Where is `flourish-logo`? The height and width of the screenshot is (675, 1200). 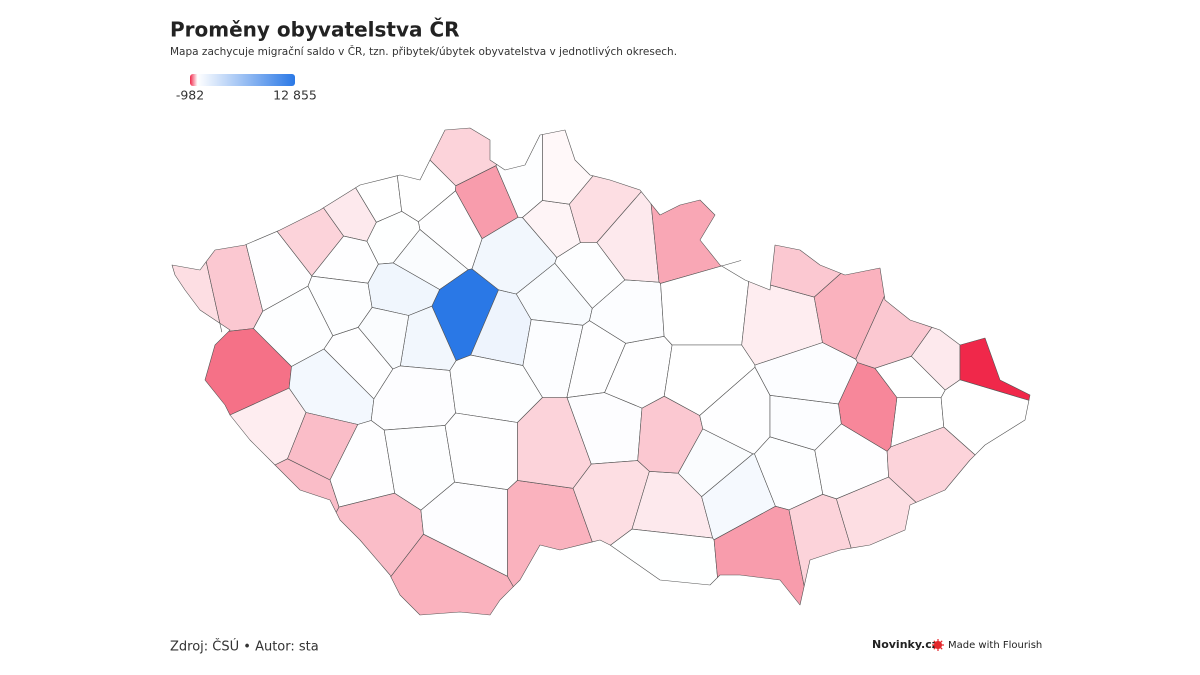
flourish-logo is located at coordinates (938, 645).